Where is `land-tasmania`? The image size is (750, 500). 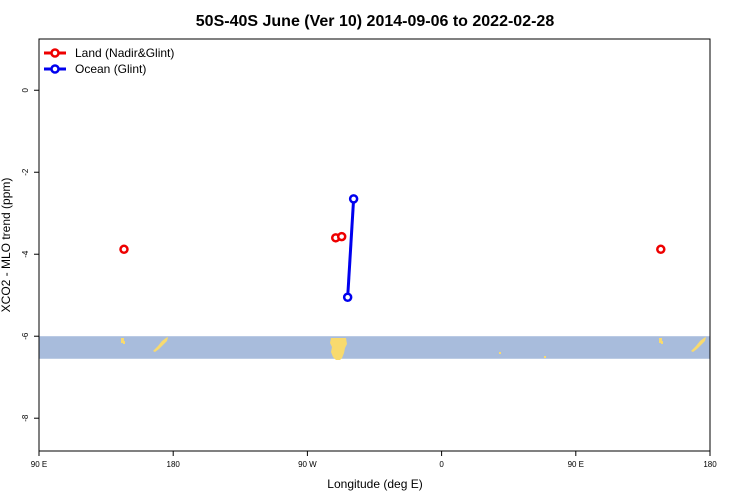 land-tasmania is located at coordinates (122, 340).